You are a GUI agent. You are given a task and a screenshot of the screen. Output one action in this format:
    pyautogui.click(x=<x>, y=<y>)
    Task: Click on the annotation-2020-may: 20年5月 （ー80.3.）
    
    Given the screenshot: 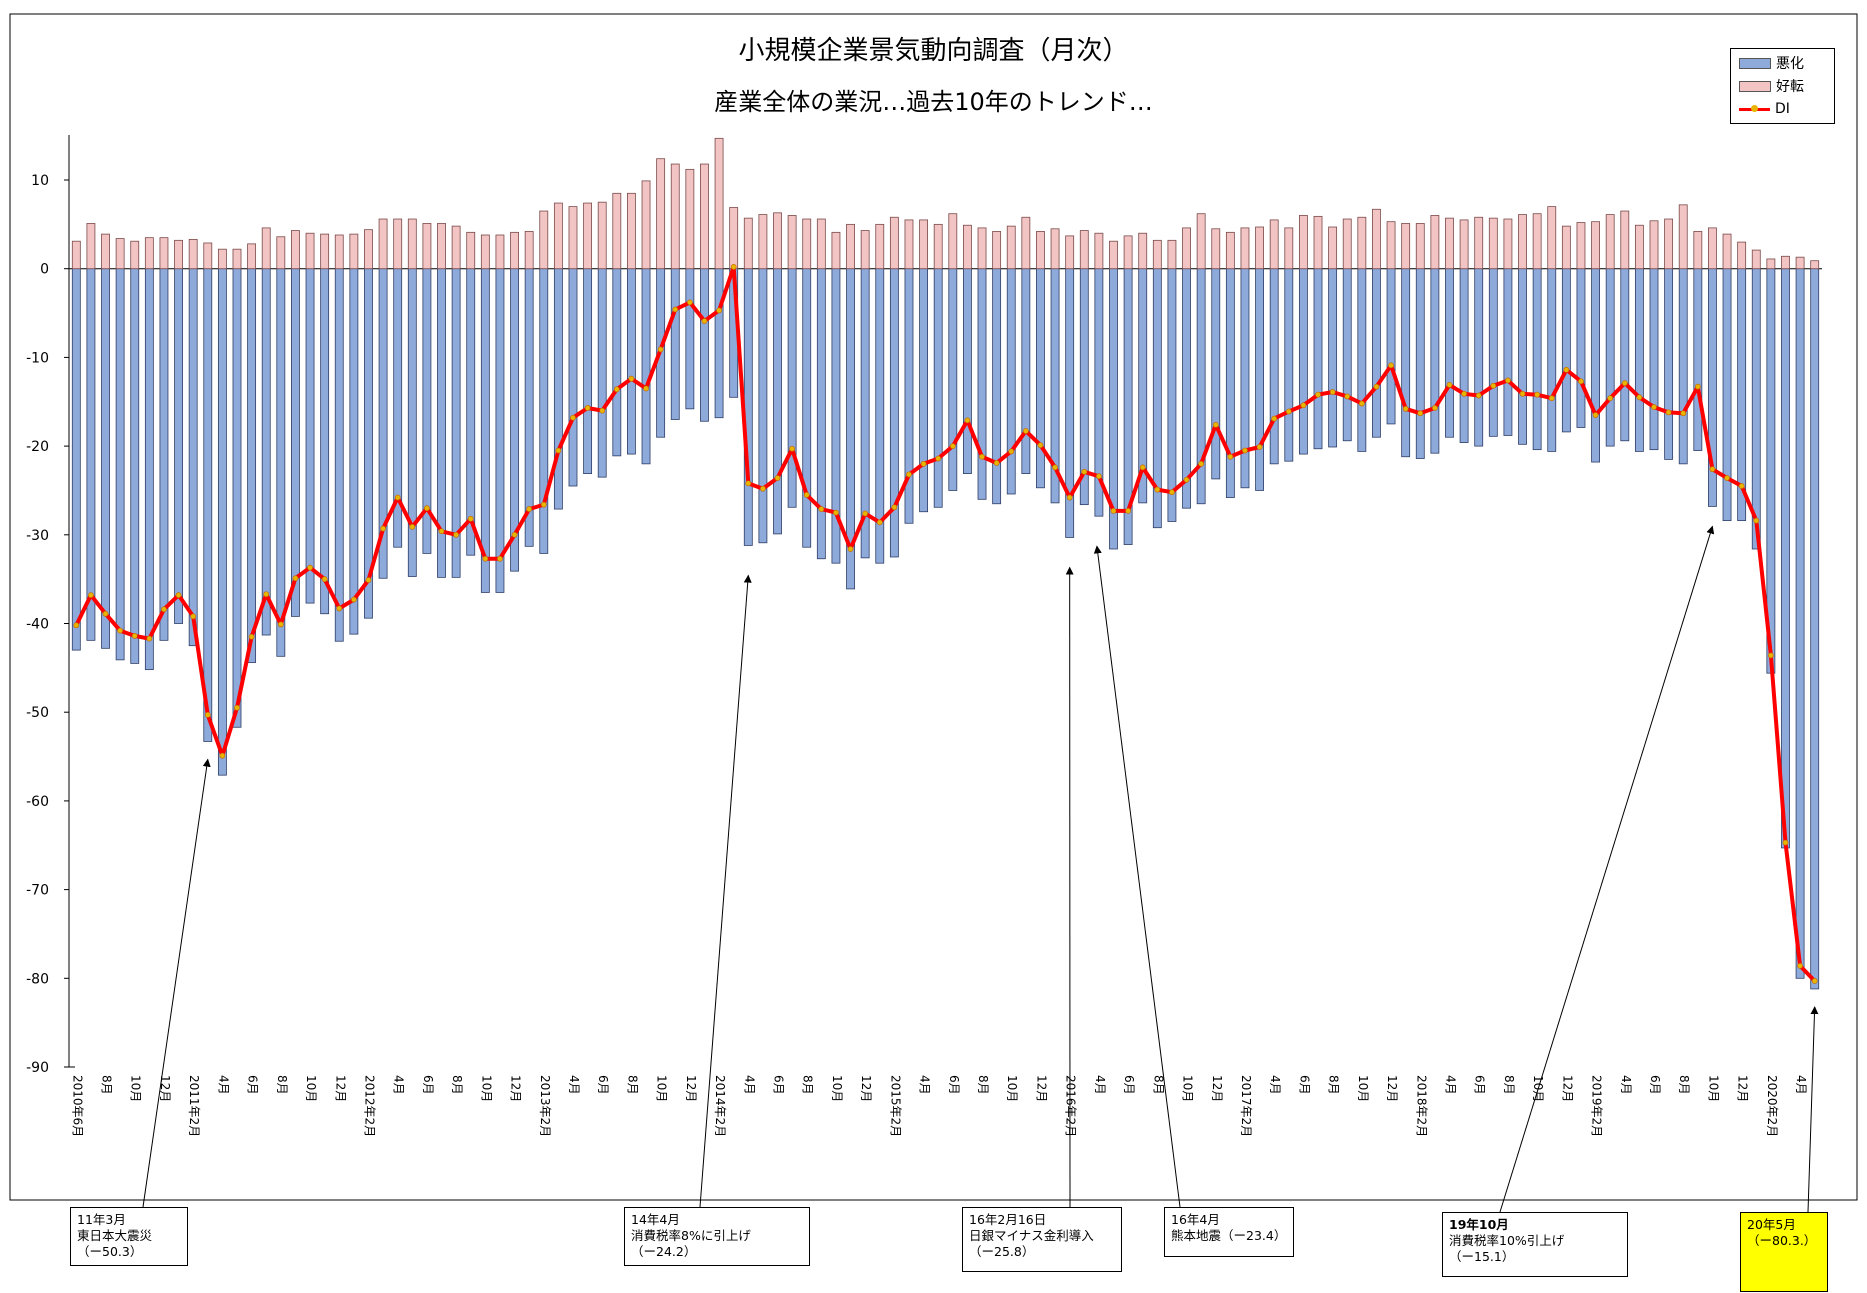 What is the action you would take?
    pyautogui.click(x=1784, y=1252)
    